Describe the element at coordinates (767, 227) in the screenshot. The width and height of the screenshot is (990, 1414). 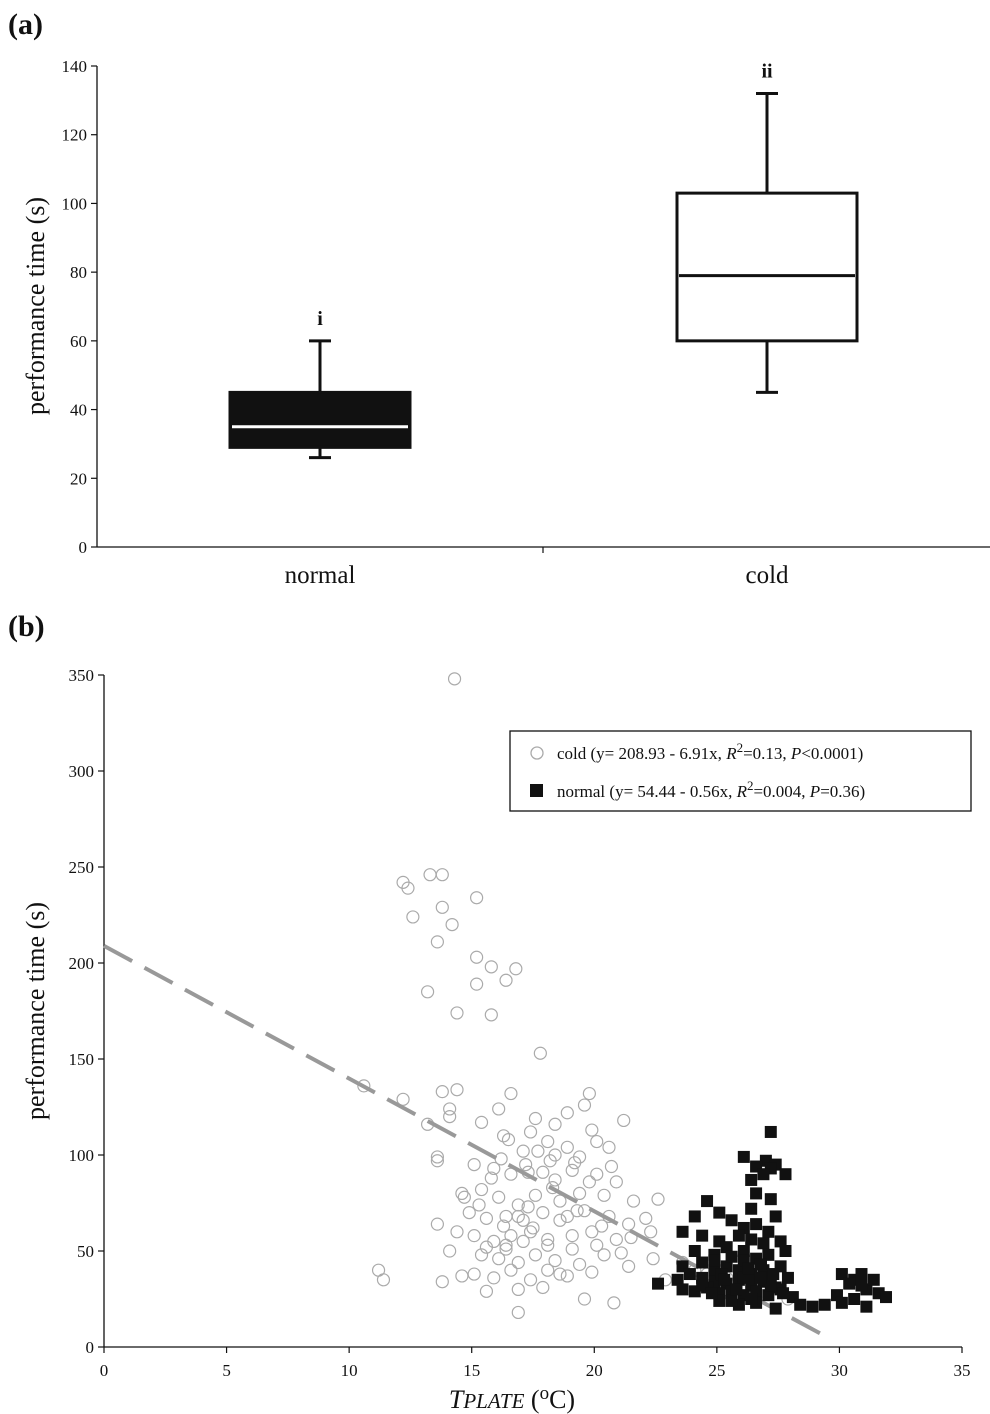
I see `box-cold: ii` at that location.